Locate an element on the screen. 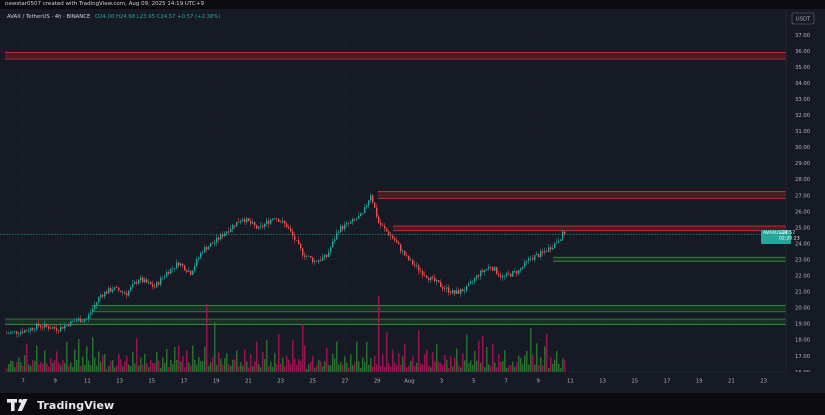 The image size is (825, 415). tradingview-logo-icon is located at coordinates (17, 405).